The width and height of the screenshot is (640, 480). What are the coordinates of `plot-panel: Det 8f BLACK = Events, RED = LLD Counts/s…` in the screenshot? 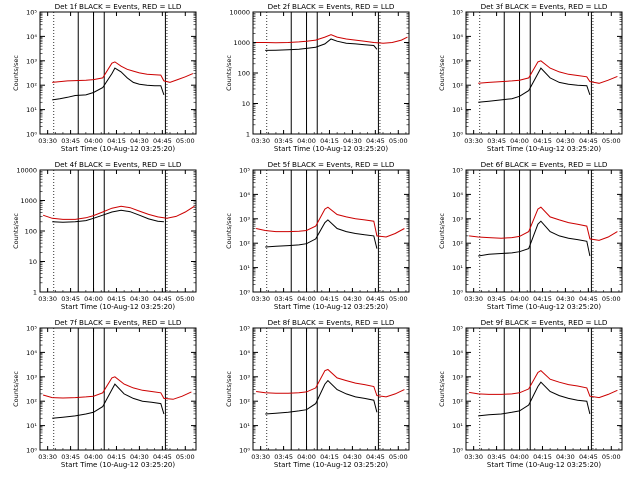 It's located at (317, 393).